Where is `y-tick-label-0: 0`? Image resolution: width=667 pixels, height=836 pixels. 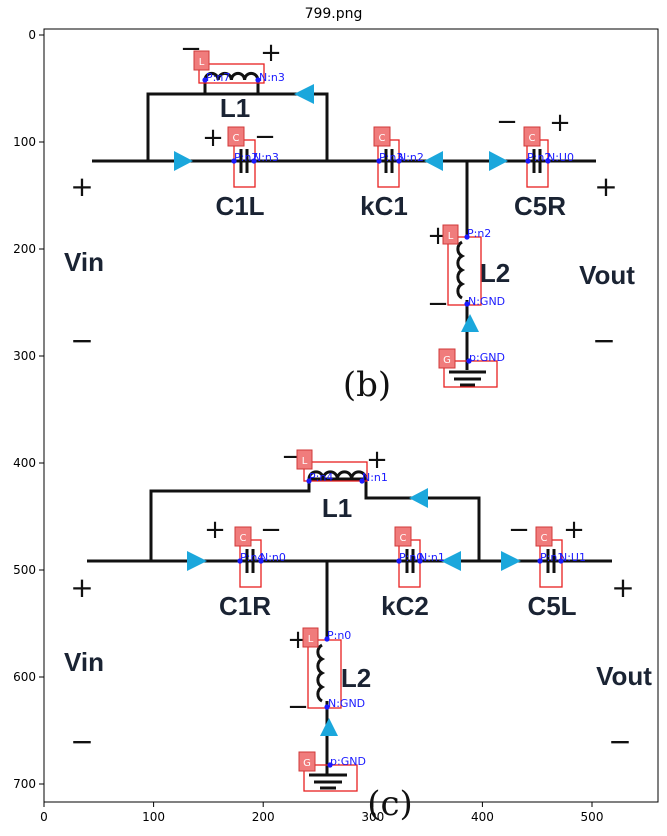
y-tick-label-0: 0 is located at coordinates (32, 35).